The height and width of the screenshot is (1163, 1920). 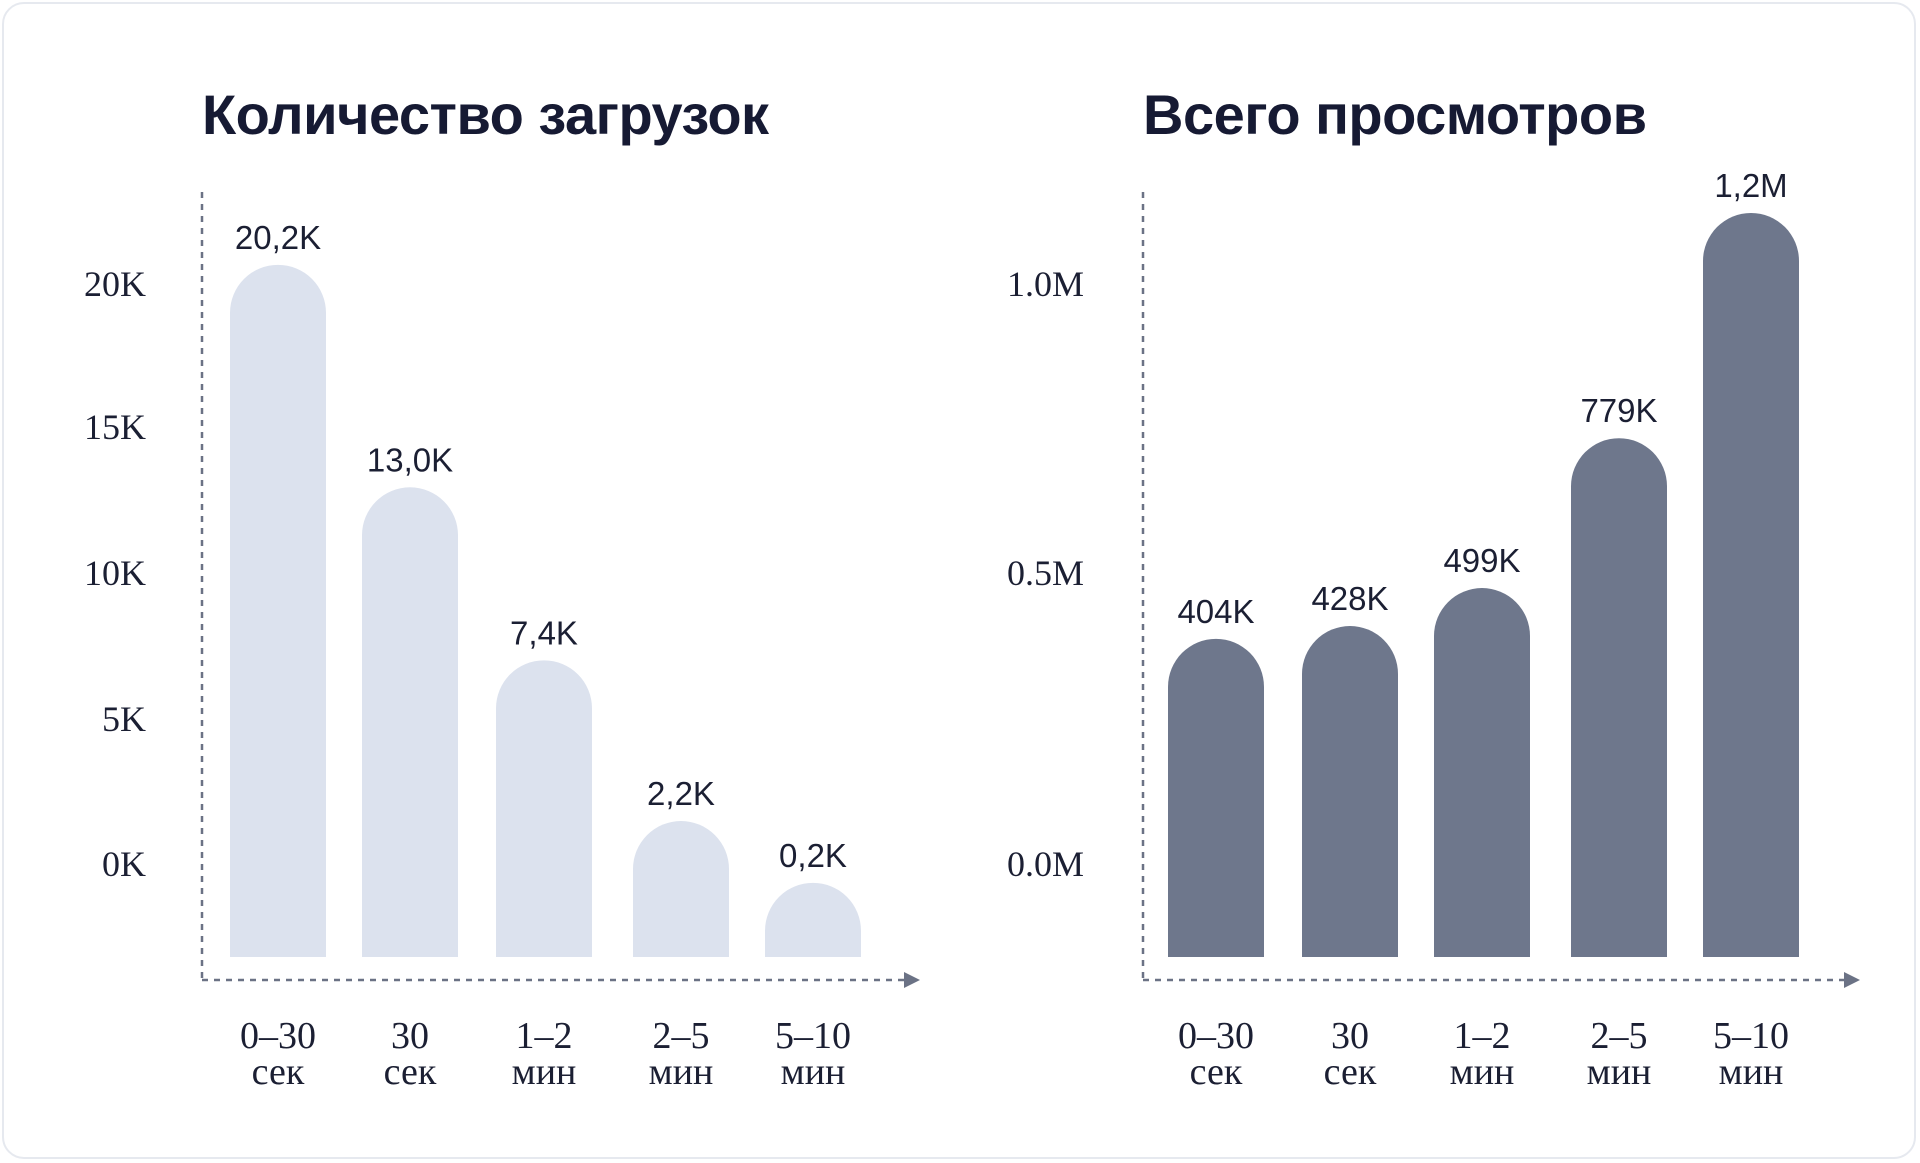 I want to click on chart-title-views: Всего просмотров, so click(x=1395, y=114).